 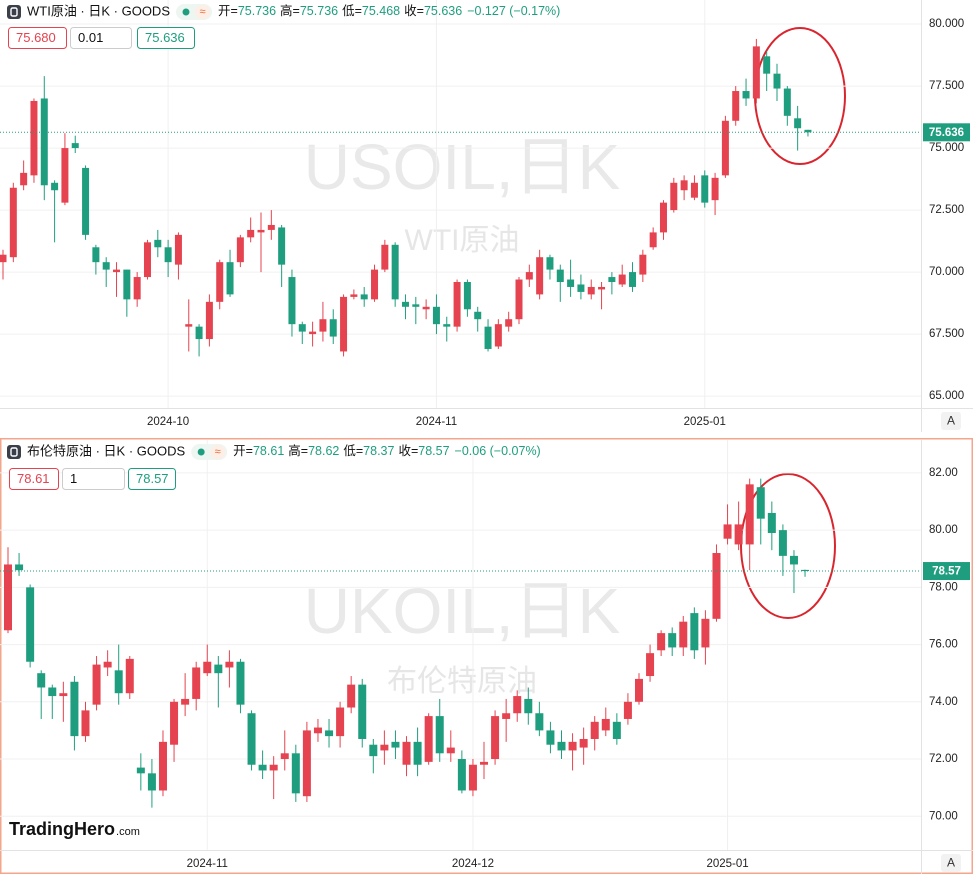 I want to click on ohlc-label: 收=, so click(x=414, y=11).